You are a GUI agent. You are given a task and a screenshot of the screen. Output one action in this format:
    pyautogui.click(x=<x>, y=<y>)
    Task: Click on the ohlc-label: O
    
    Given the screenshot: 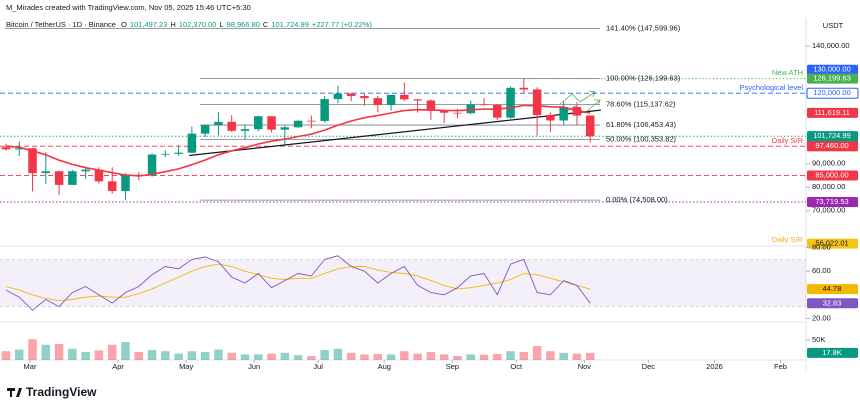 What is the action you would take?
    pyautogui.click(x=124, y=24)
    